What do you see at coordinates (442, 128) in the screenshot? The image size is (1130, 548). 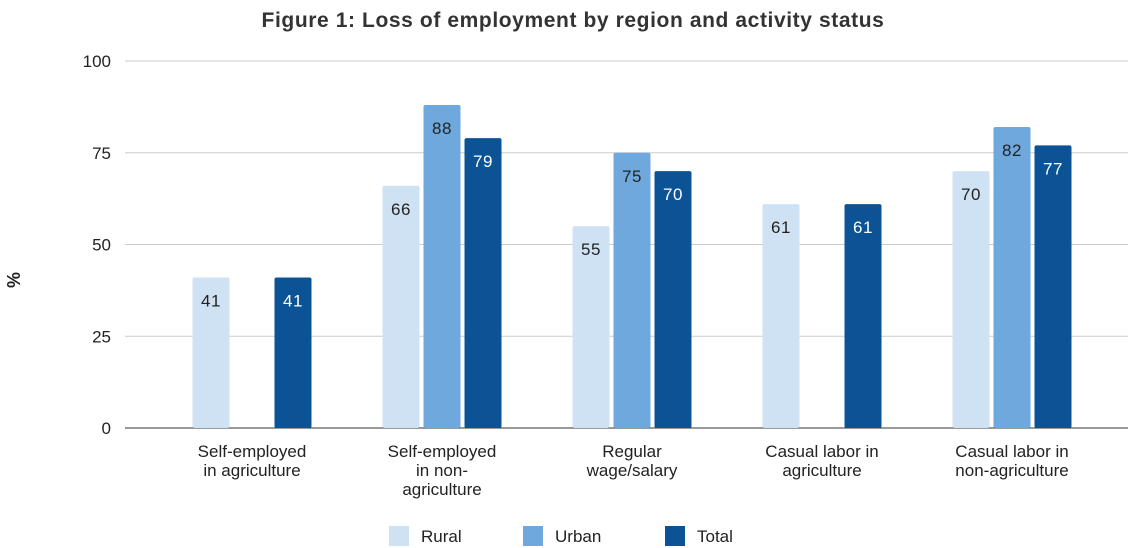 I see `data-label-urban: 88` at bounding box center [442, 128].